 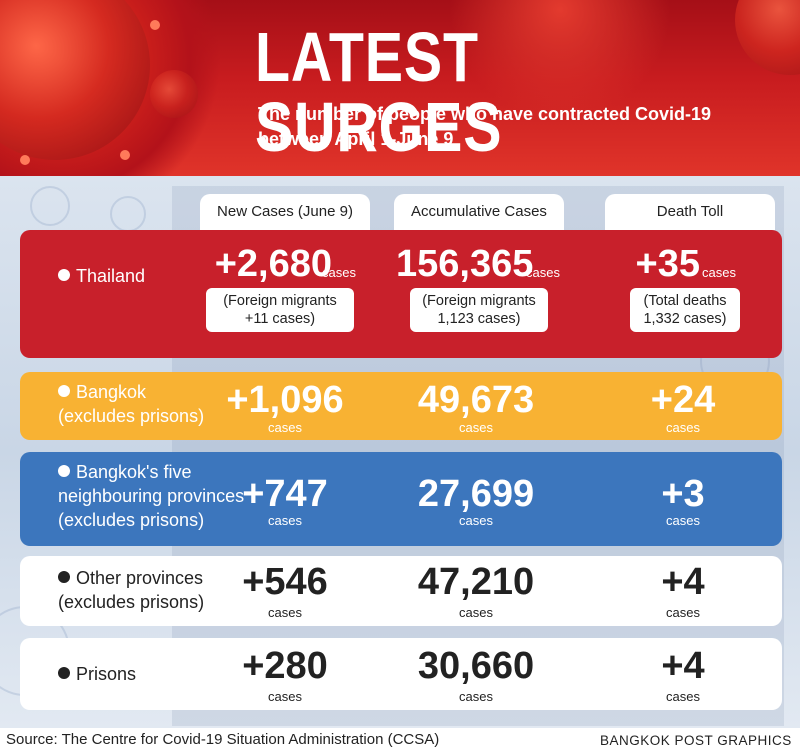 I want to click on new-cases-value: +2,680, so click(x=273, y=264).